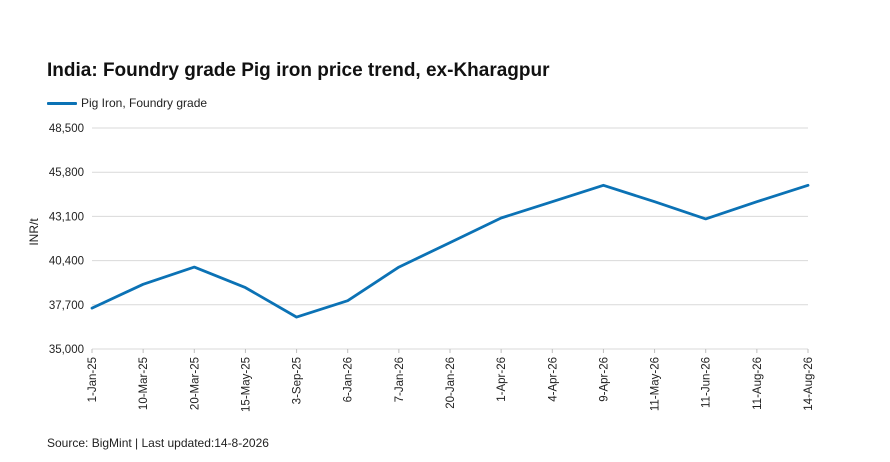 Image resolution: width=890 pixels, height=462 pixels. What do you see at coordinates (66, 129) in the screenshot?
I see `y-tick-label: 48,500` at bounding box center [66, 129].